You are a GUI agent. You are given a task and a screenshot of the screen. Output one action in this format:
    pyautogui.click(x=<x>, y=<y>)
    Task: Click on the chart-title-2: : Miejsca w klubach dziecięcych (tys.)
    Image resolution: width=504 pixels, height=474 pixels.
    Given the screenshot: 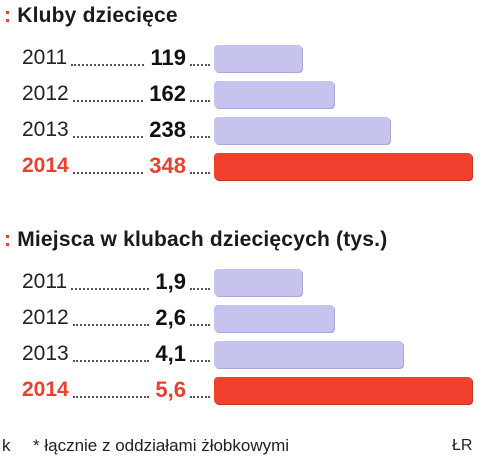 What is the action you would take?
    pyautogui.click(x=195, y=243)
    